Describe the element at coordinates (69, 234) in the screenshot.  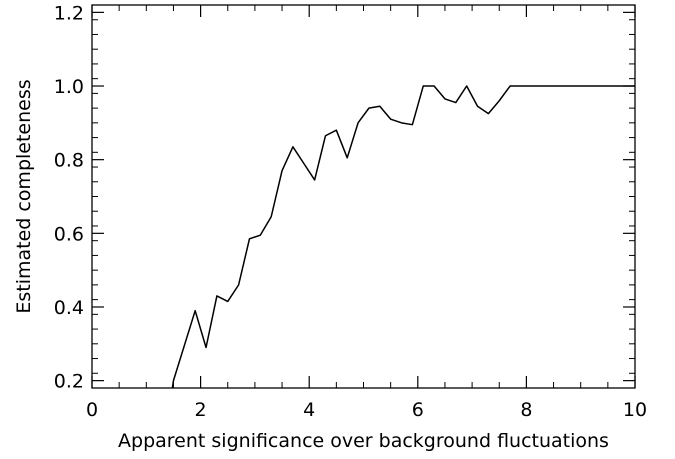
I see `y-tick-label: 0.6` at that location.